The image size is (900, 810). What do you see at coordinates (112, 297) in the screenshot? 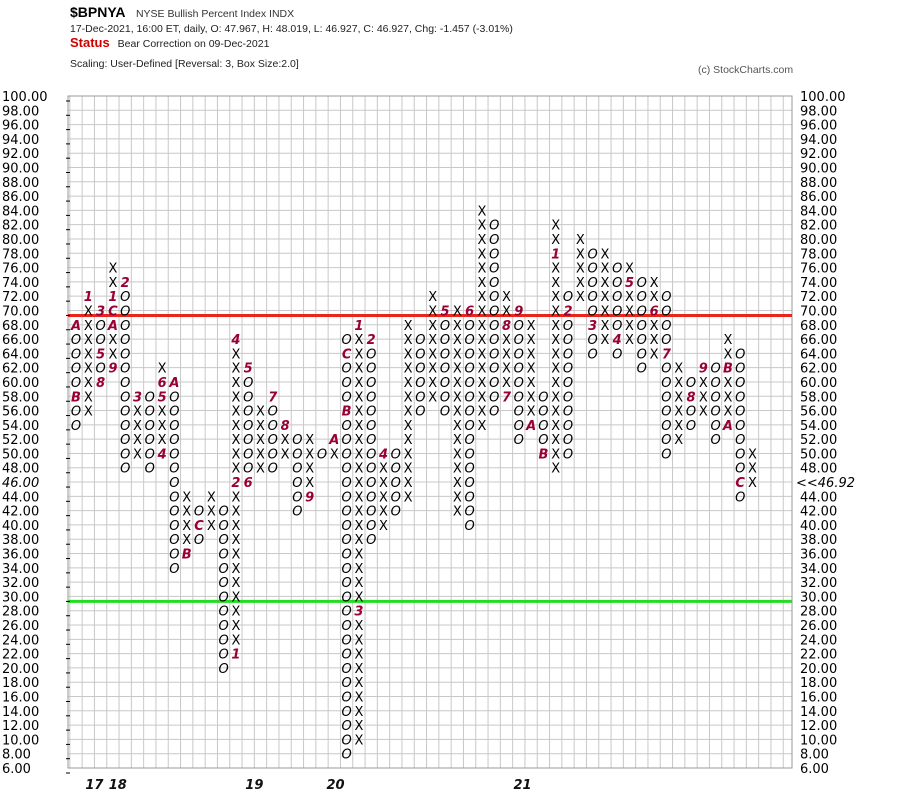
I see `month-marker: 1` at bounding box center [112, 297].